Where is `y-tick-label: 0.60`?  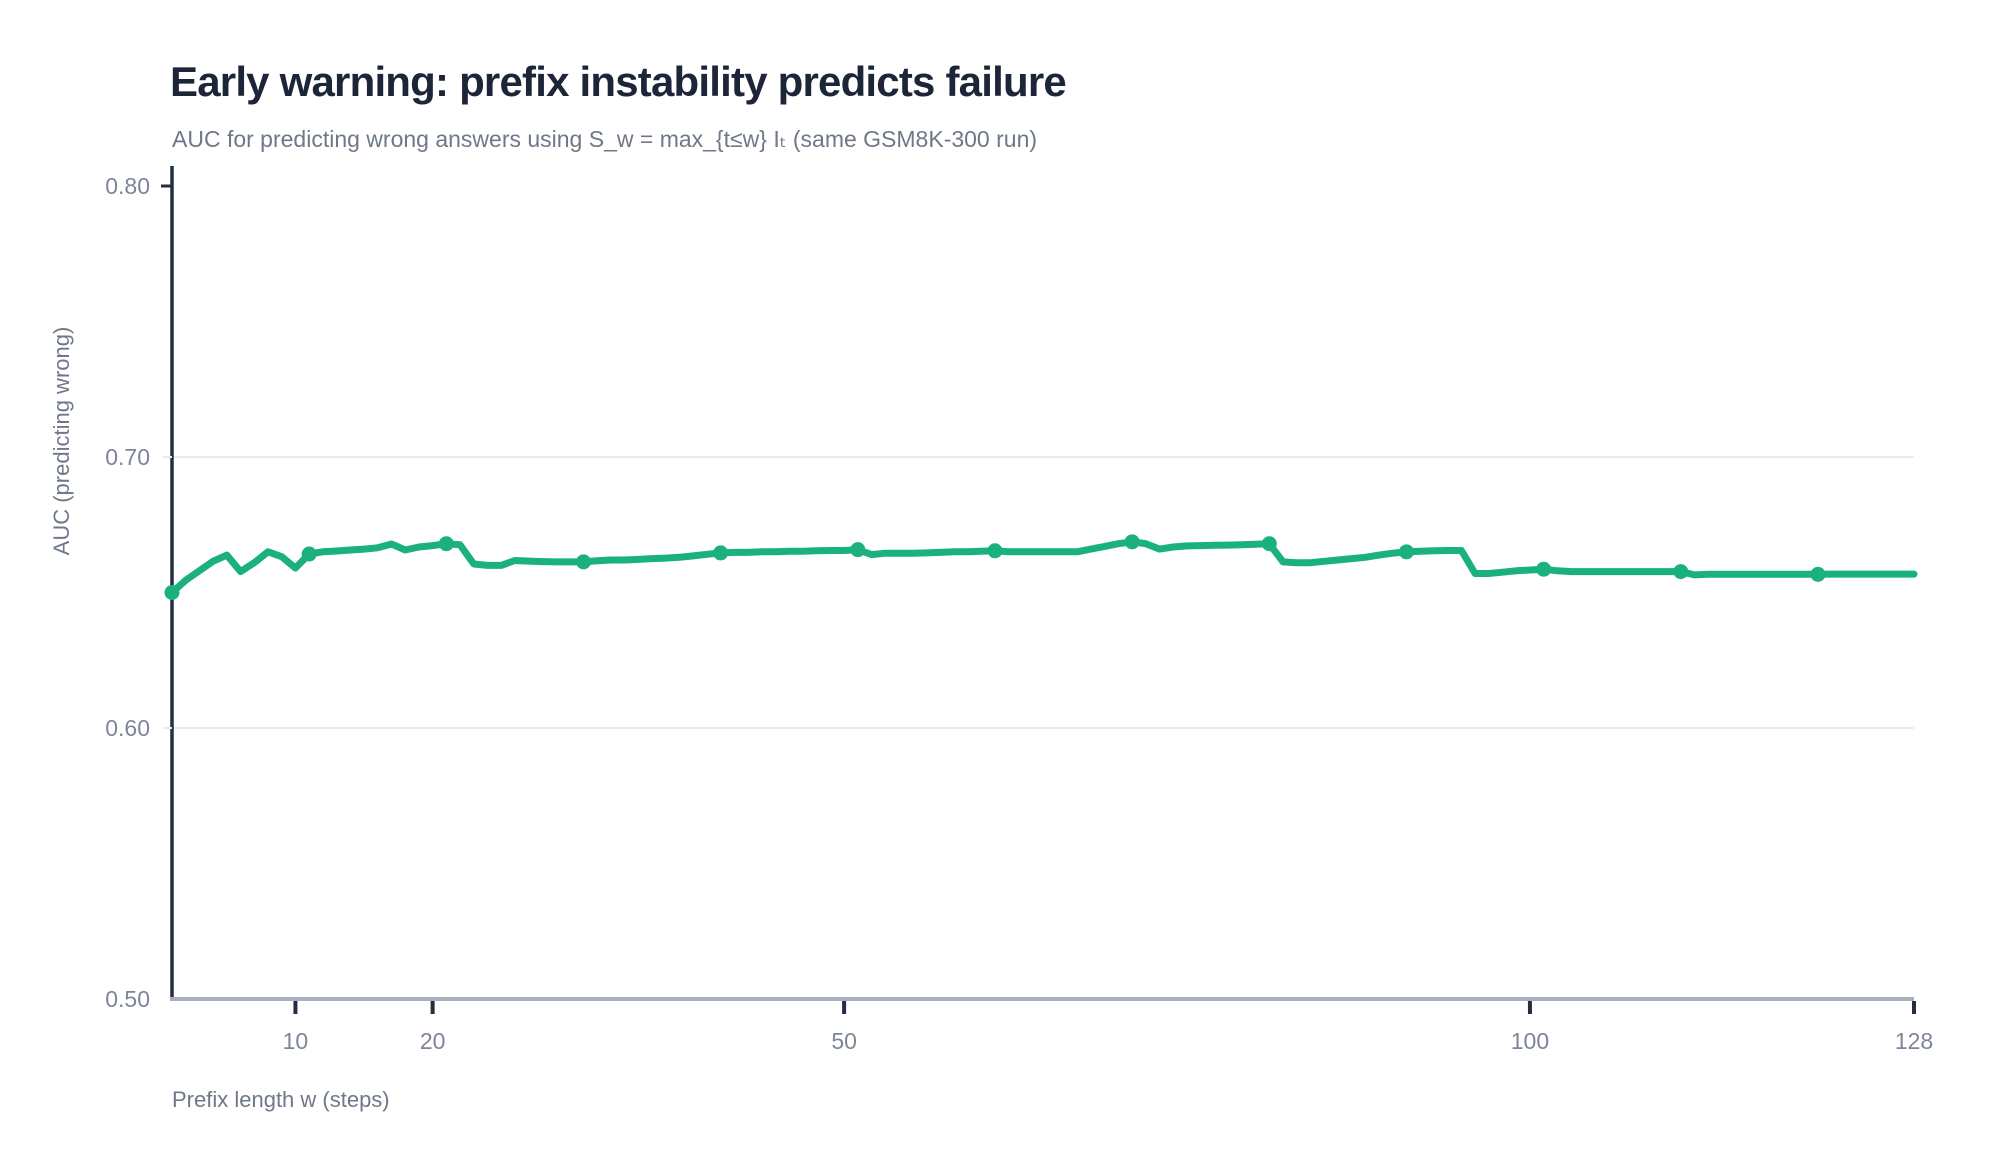 y-tick-label: 0.60 is located at coordinates (127, 728).